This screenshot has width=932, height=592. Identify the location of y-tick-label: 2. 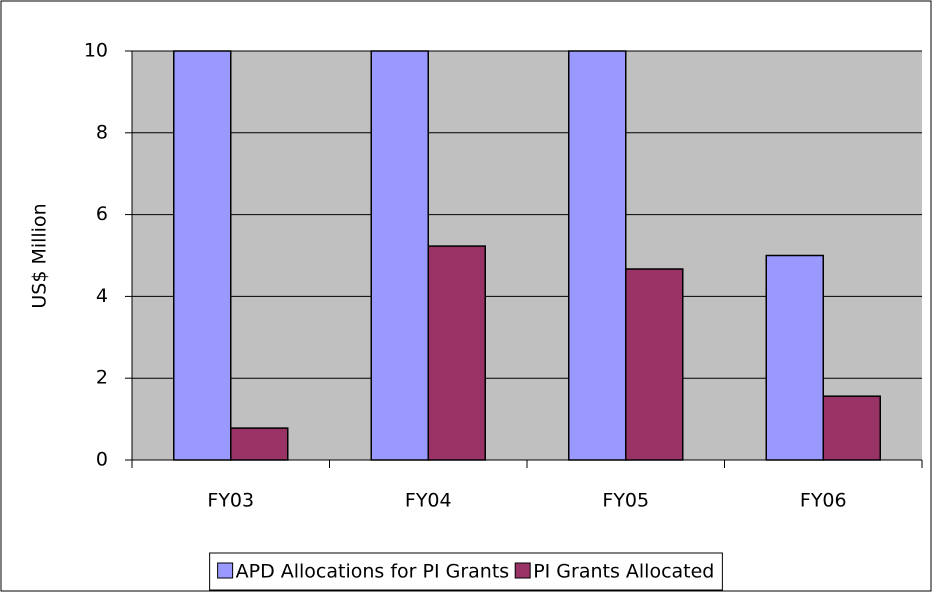
(102, 378).